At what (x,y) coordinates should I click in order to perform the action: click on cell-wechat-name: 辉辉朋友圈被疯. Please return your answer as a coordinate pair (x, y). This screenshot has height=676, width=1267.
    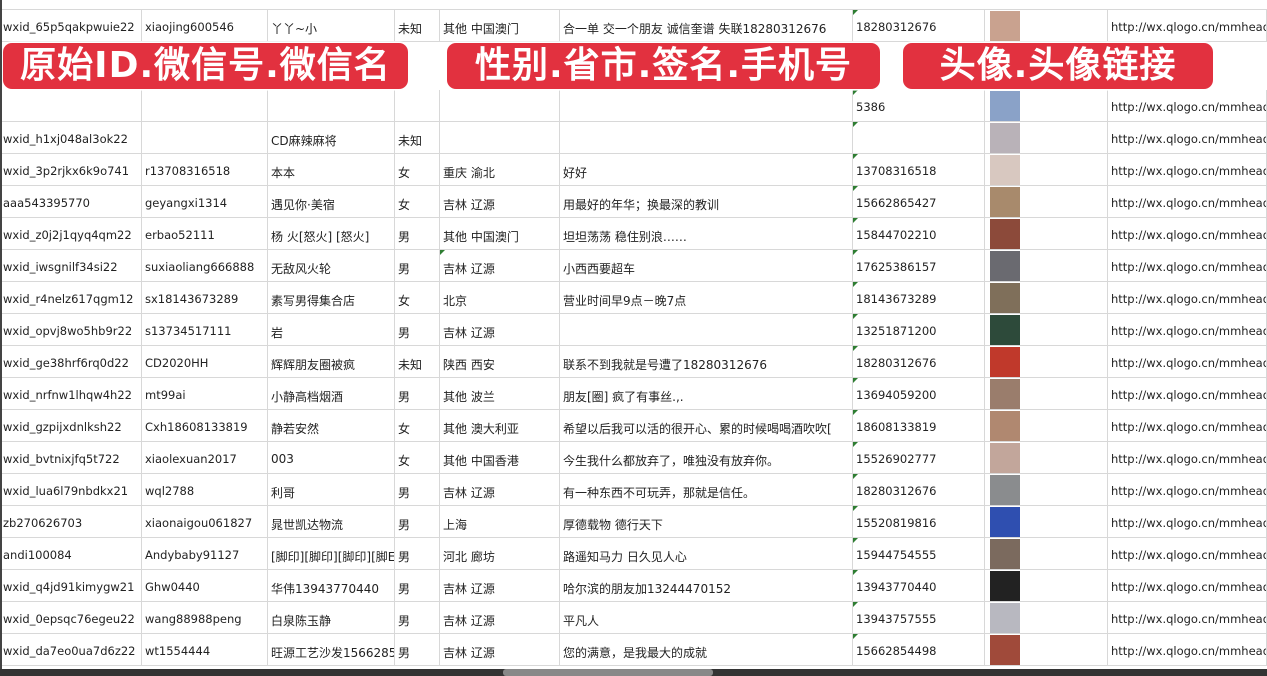
    Looking at the image, I should click on (331, 361).